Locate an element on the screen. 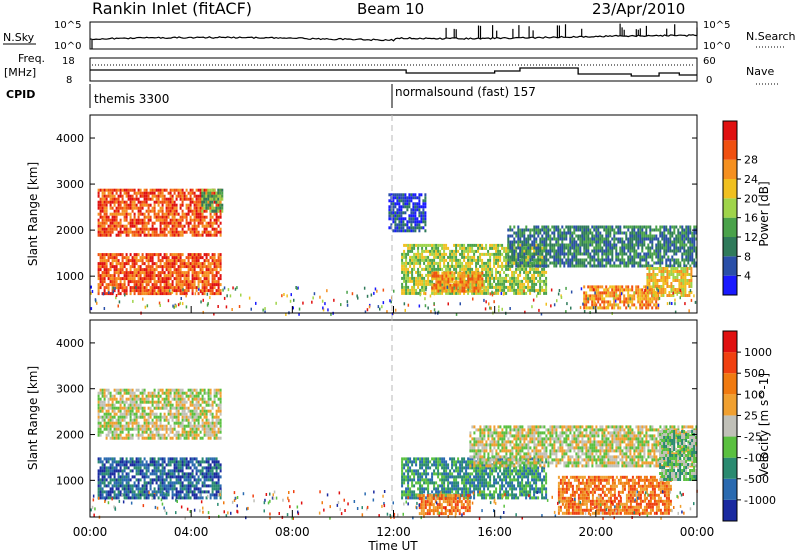 This screenshot has height=554, width=800. freq-tick-low: 8 is located at coordinates (69, 80).